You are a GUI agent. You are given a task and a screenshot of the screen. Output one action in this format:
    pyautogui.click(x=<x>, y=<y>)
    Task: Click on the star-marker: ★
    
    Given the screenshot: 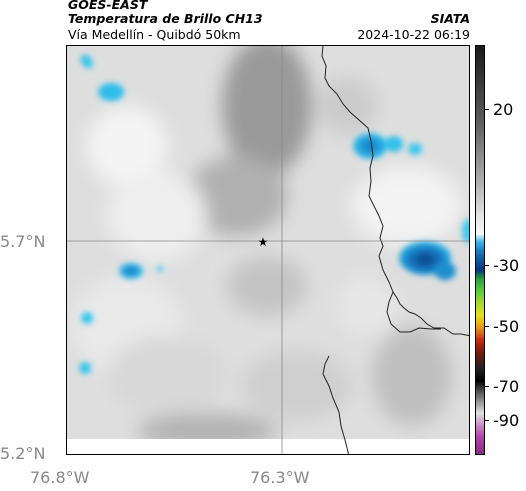 What is the action you would take?
    pyautogui.click(x=263, y=242)
    